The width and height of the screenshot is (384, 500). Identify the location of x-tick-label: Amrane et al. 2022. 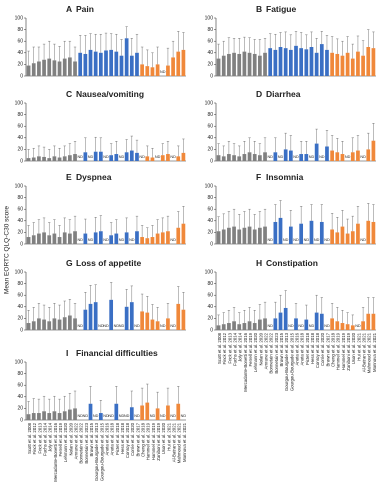
(75, 440).